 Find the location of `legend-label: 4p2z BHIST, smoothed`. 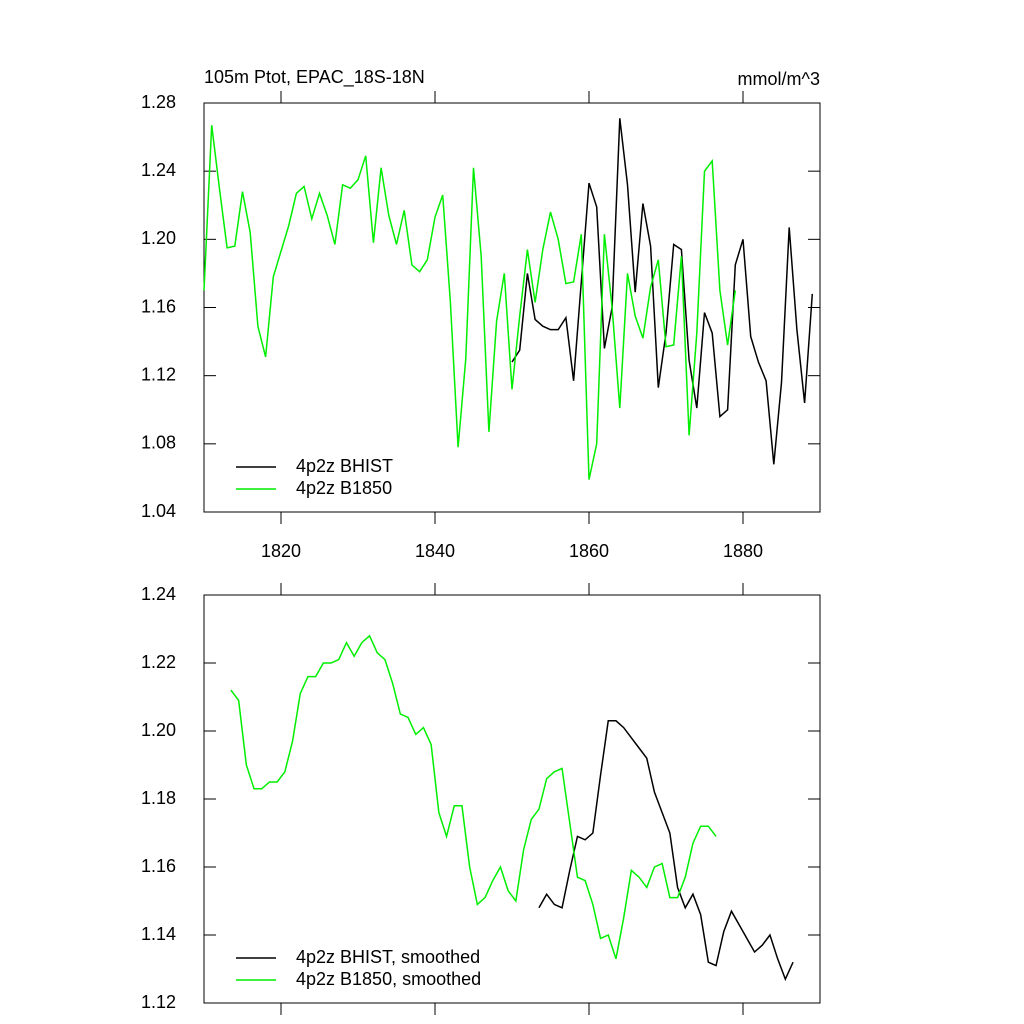

legend-label: 4p2z BHIST, smoothed is located at coordinates (388, 957).